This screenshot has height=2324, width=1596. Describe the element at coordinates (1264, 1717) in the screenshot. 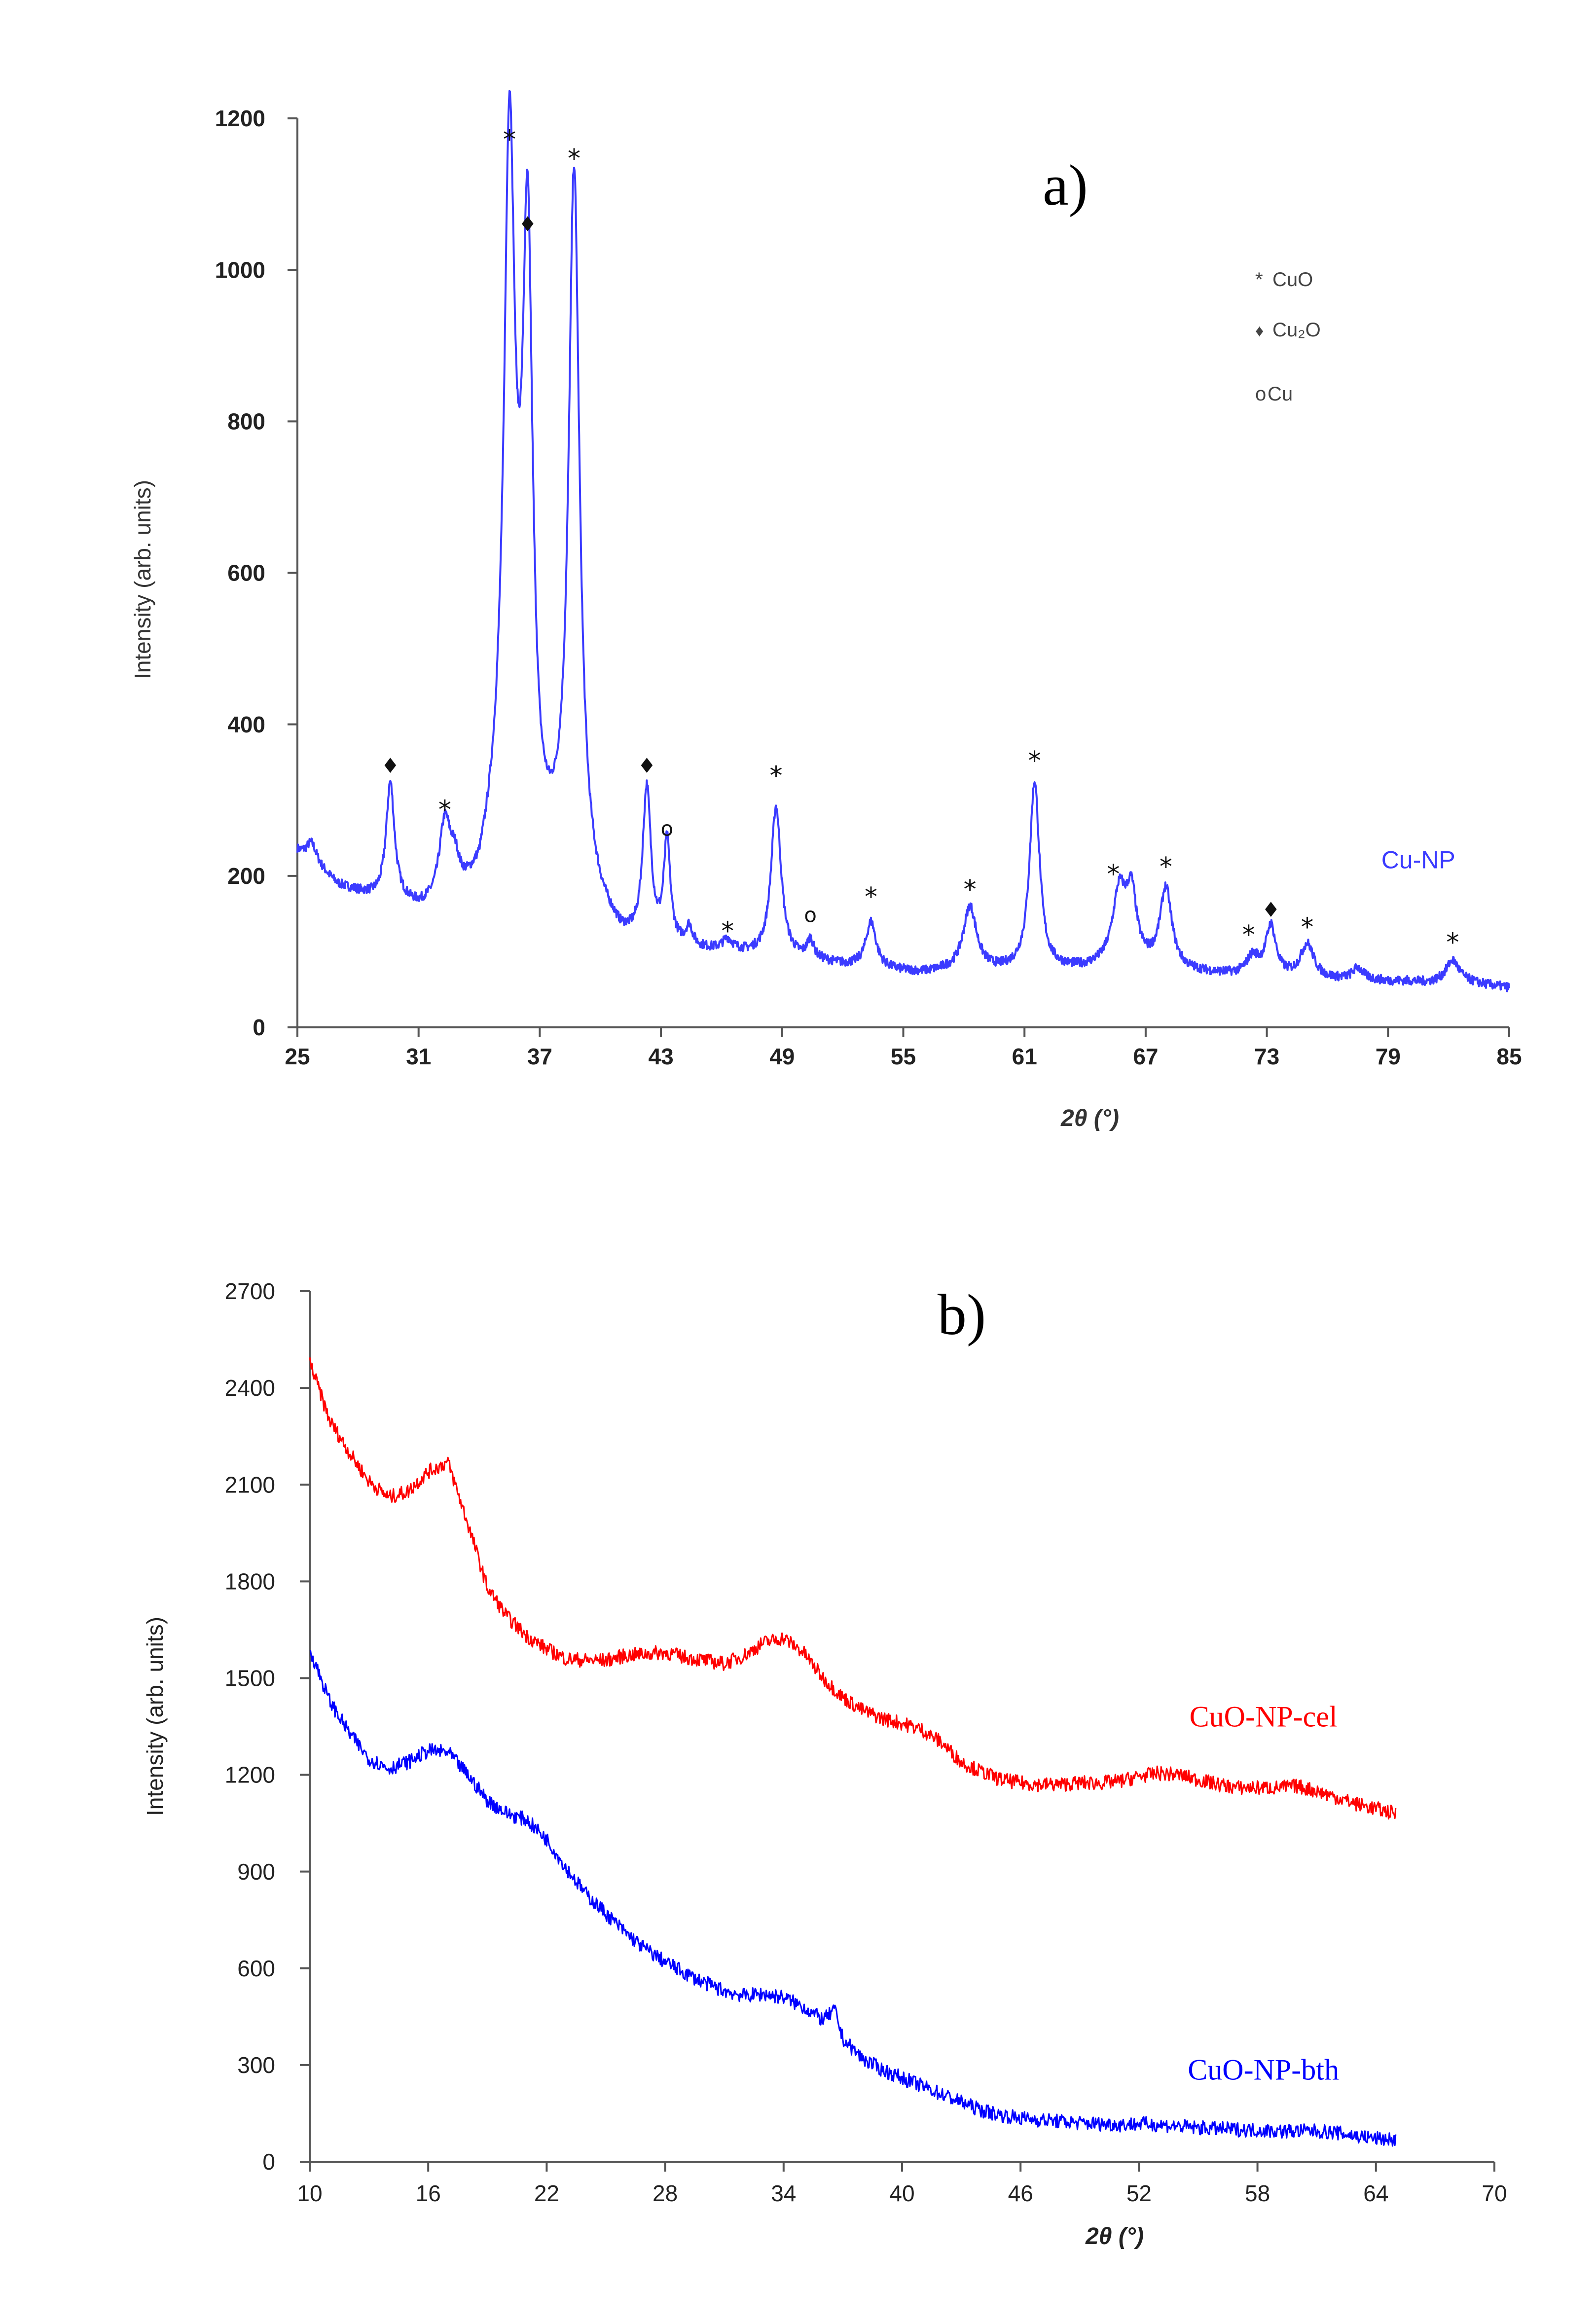

I see `series-label-cuo-np-cel: CuO-NP-cel` at that location.